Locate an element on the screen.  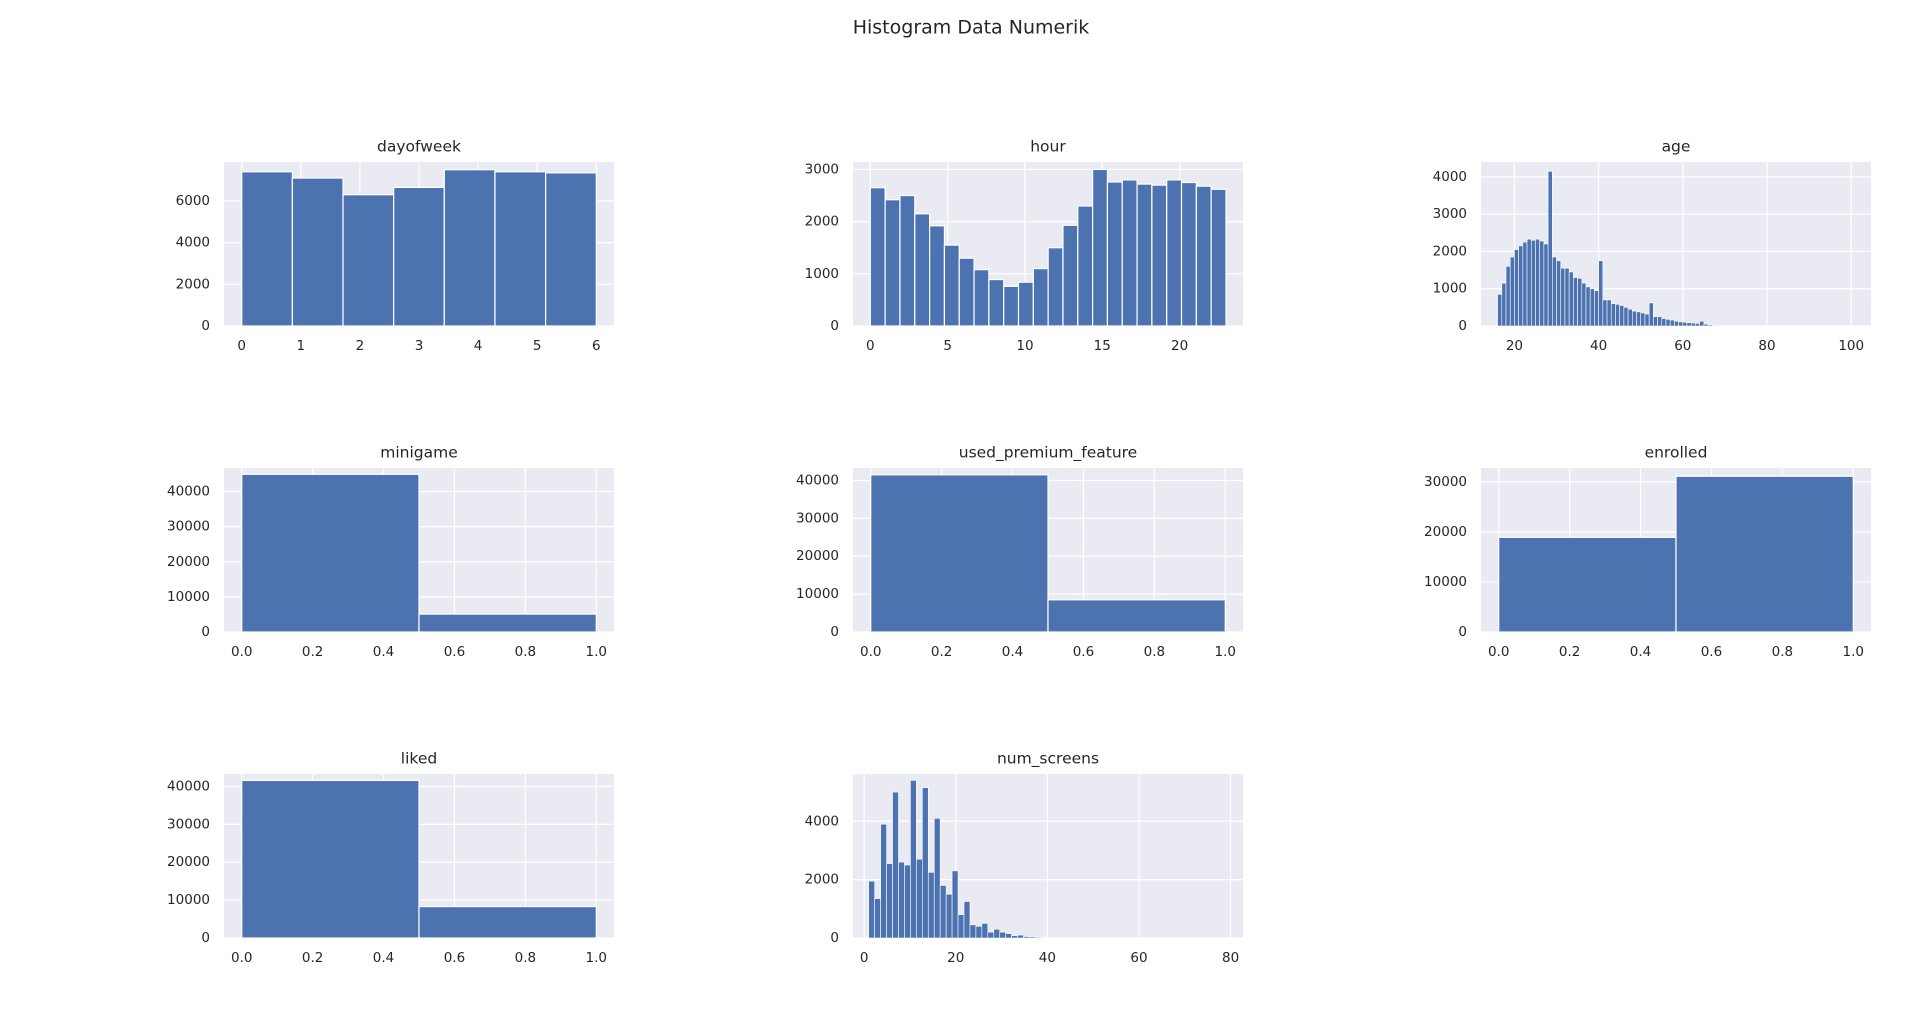
subplot-title: hour is located at coordinates (1048, 147).